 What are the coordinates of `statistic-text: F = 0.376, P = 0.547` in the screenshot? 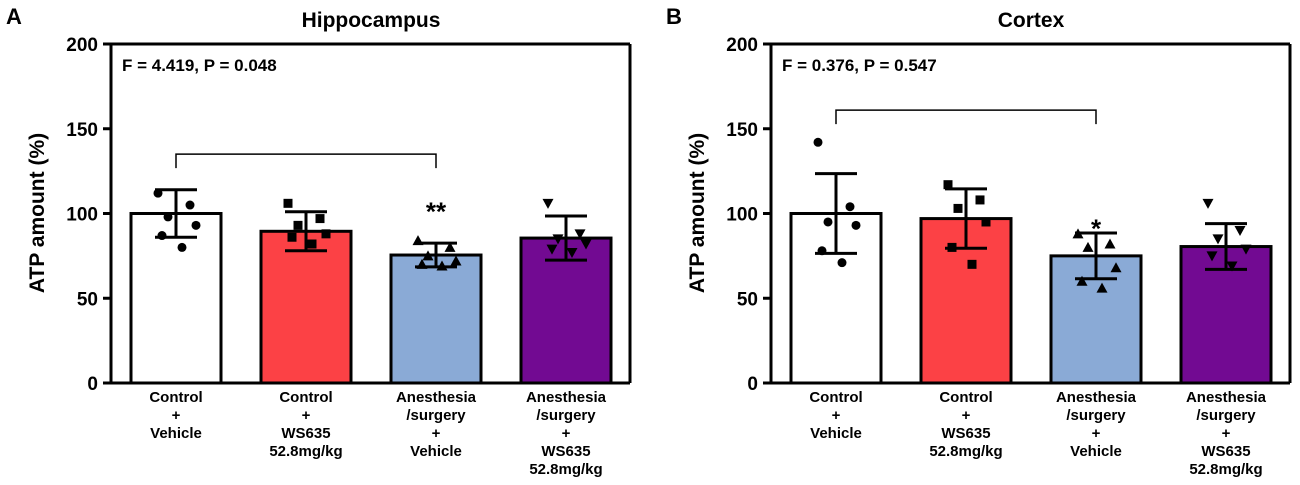 It's located at (859, 65).